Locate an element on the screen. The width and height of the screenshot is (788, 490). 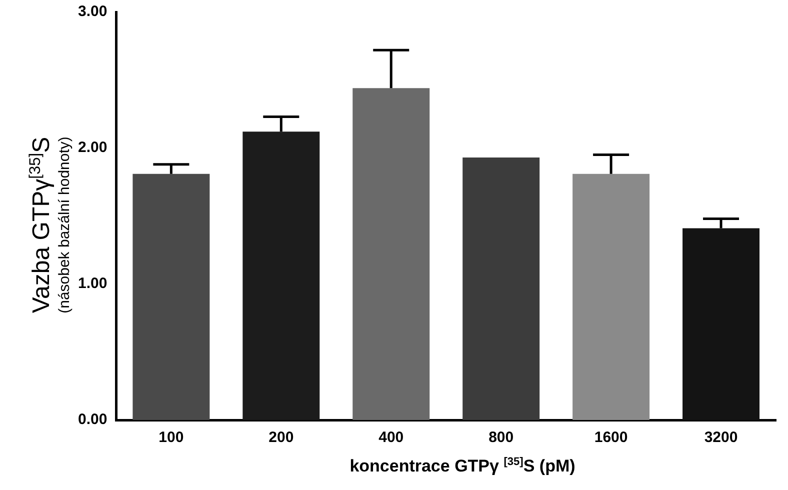
x-tick-label: 1600 is located at coordinates (611, 437).